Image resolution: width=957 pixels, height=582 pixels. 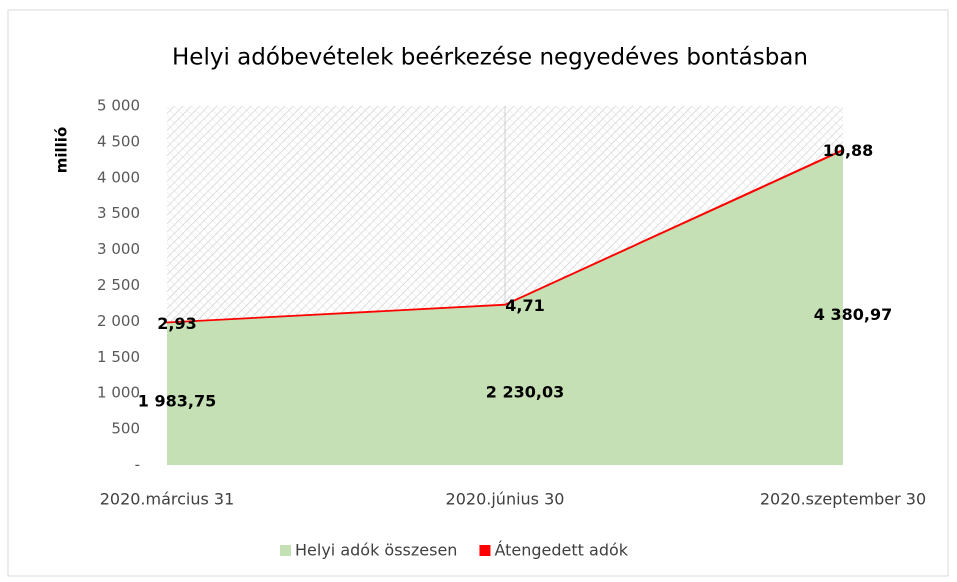 I want to click on data-label: 10,88, so click(x=848, y=150).